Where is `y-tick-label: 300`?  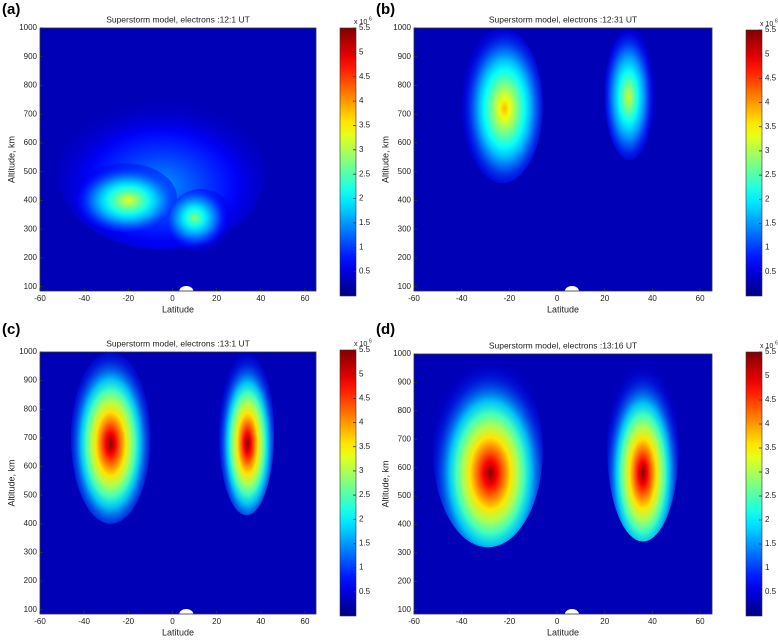 y-tick-label: 300 is located at coordinates (405, 228).